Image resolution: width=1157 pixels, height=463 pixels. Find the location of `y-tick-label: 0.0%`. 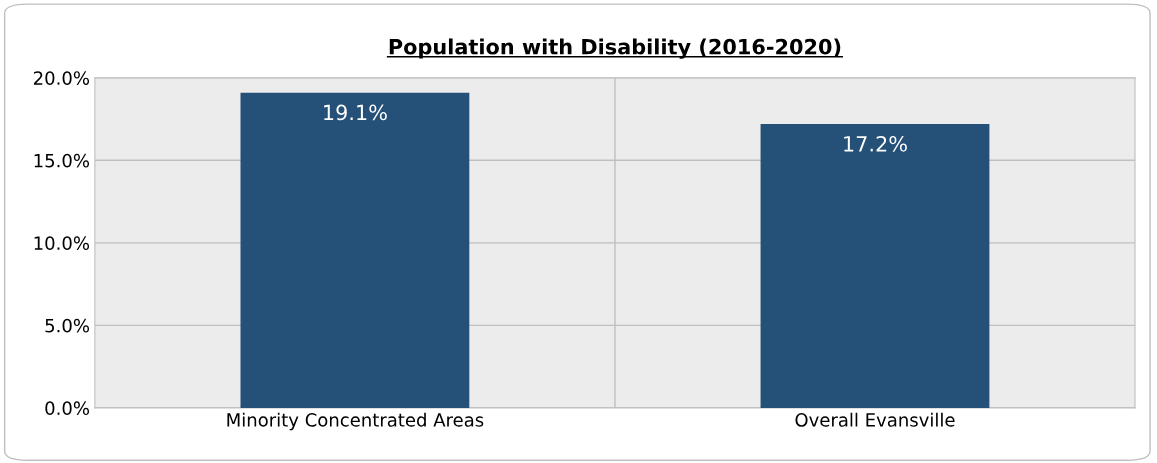

y-tick-label: 0.0% is located at coordinates (67, 408).